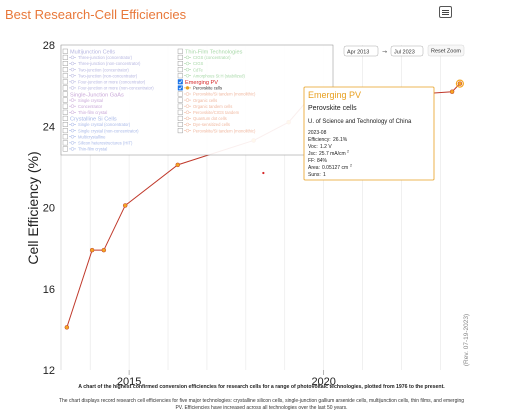  I want to click on tooltip-voc-value: 1.2 V, so click(326, 147).